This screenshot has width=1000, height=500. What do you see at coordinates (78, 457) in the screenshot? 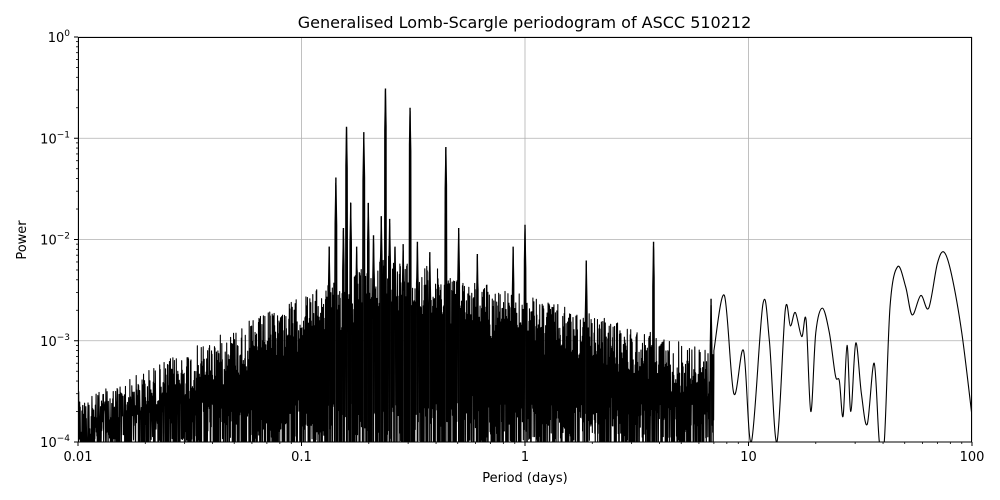
I see `x-tick-label: 0.01` at bounding box center [78, 457].